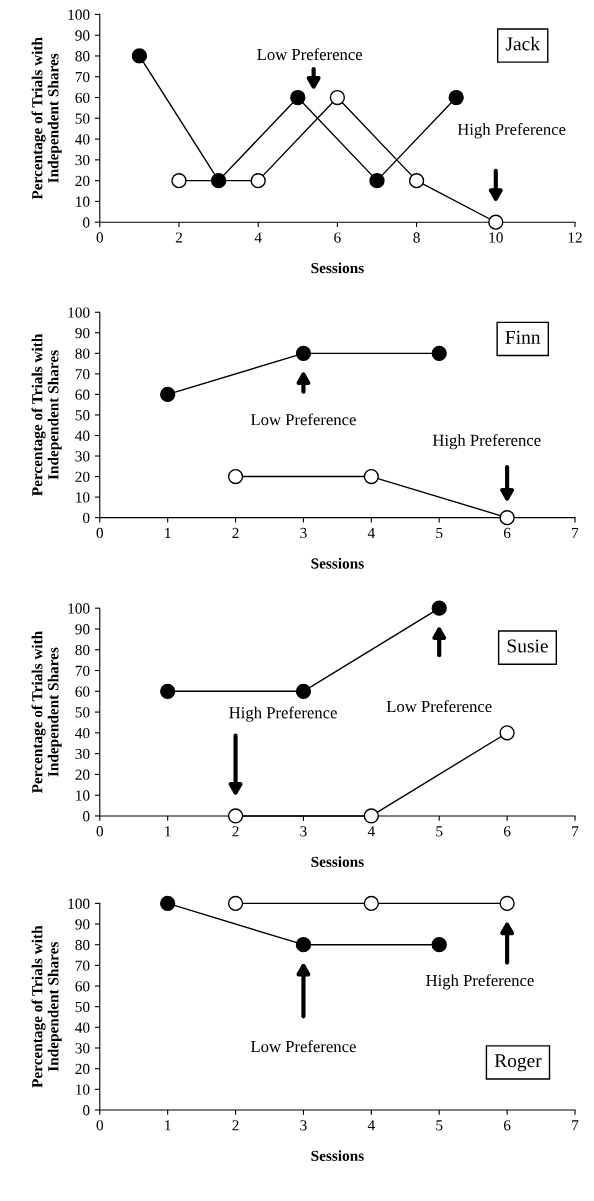 Image resolution: width=594 pixels, height=1201 pixels. Describe the element at coordinates (416, 237) in the screenshot. I see `x-tick-label: 8` at that location.